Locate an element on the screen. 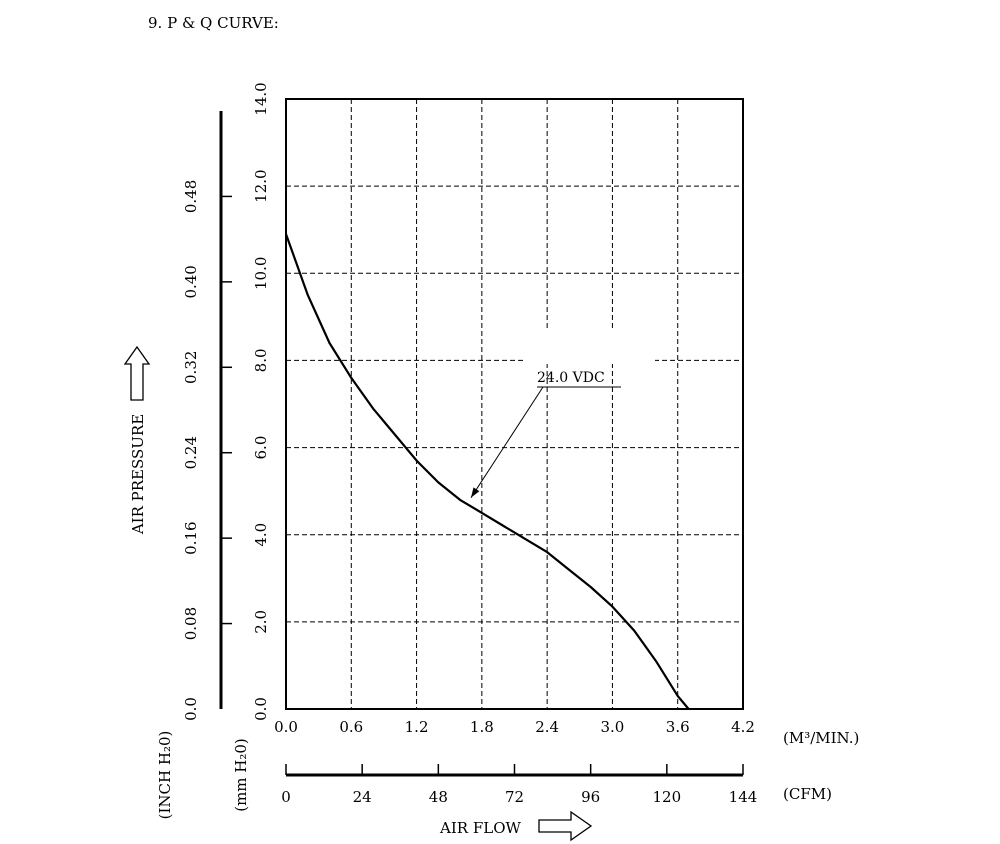  annotation-arrowhead is located at coordinates (475, 492).